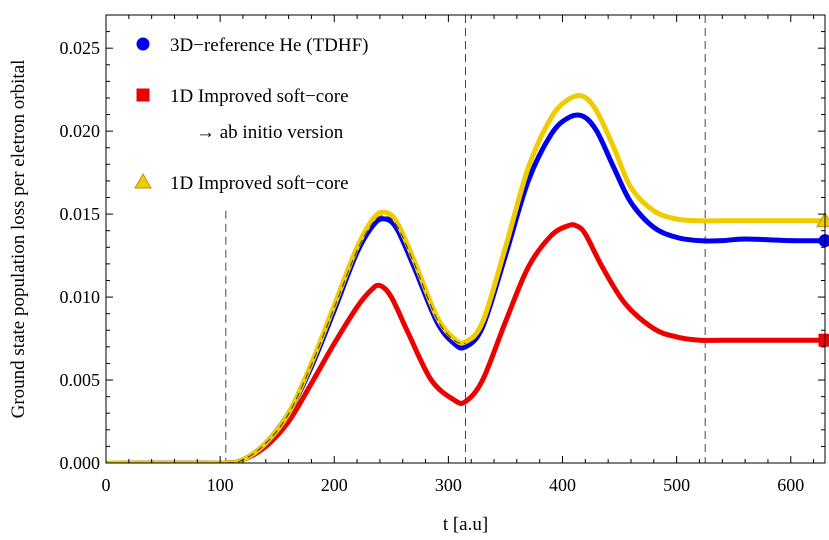 The image size is (829, 540). What do you see at coordinates (80, 463) in the screenshot?
I see `y-tick-label: 0.000` at bounding box center [80, 463].